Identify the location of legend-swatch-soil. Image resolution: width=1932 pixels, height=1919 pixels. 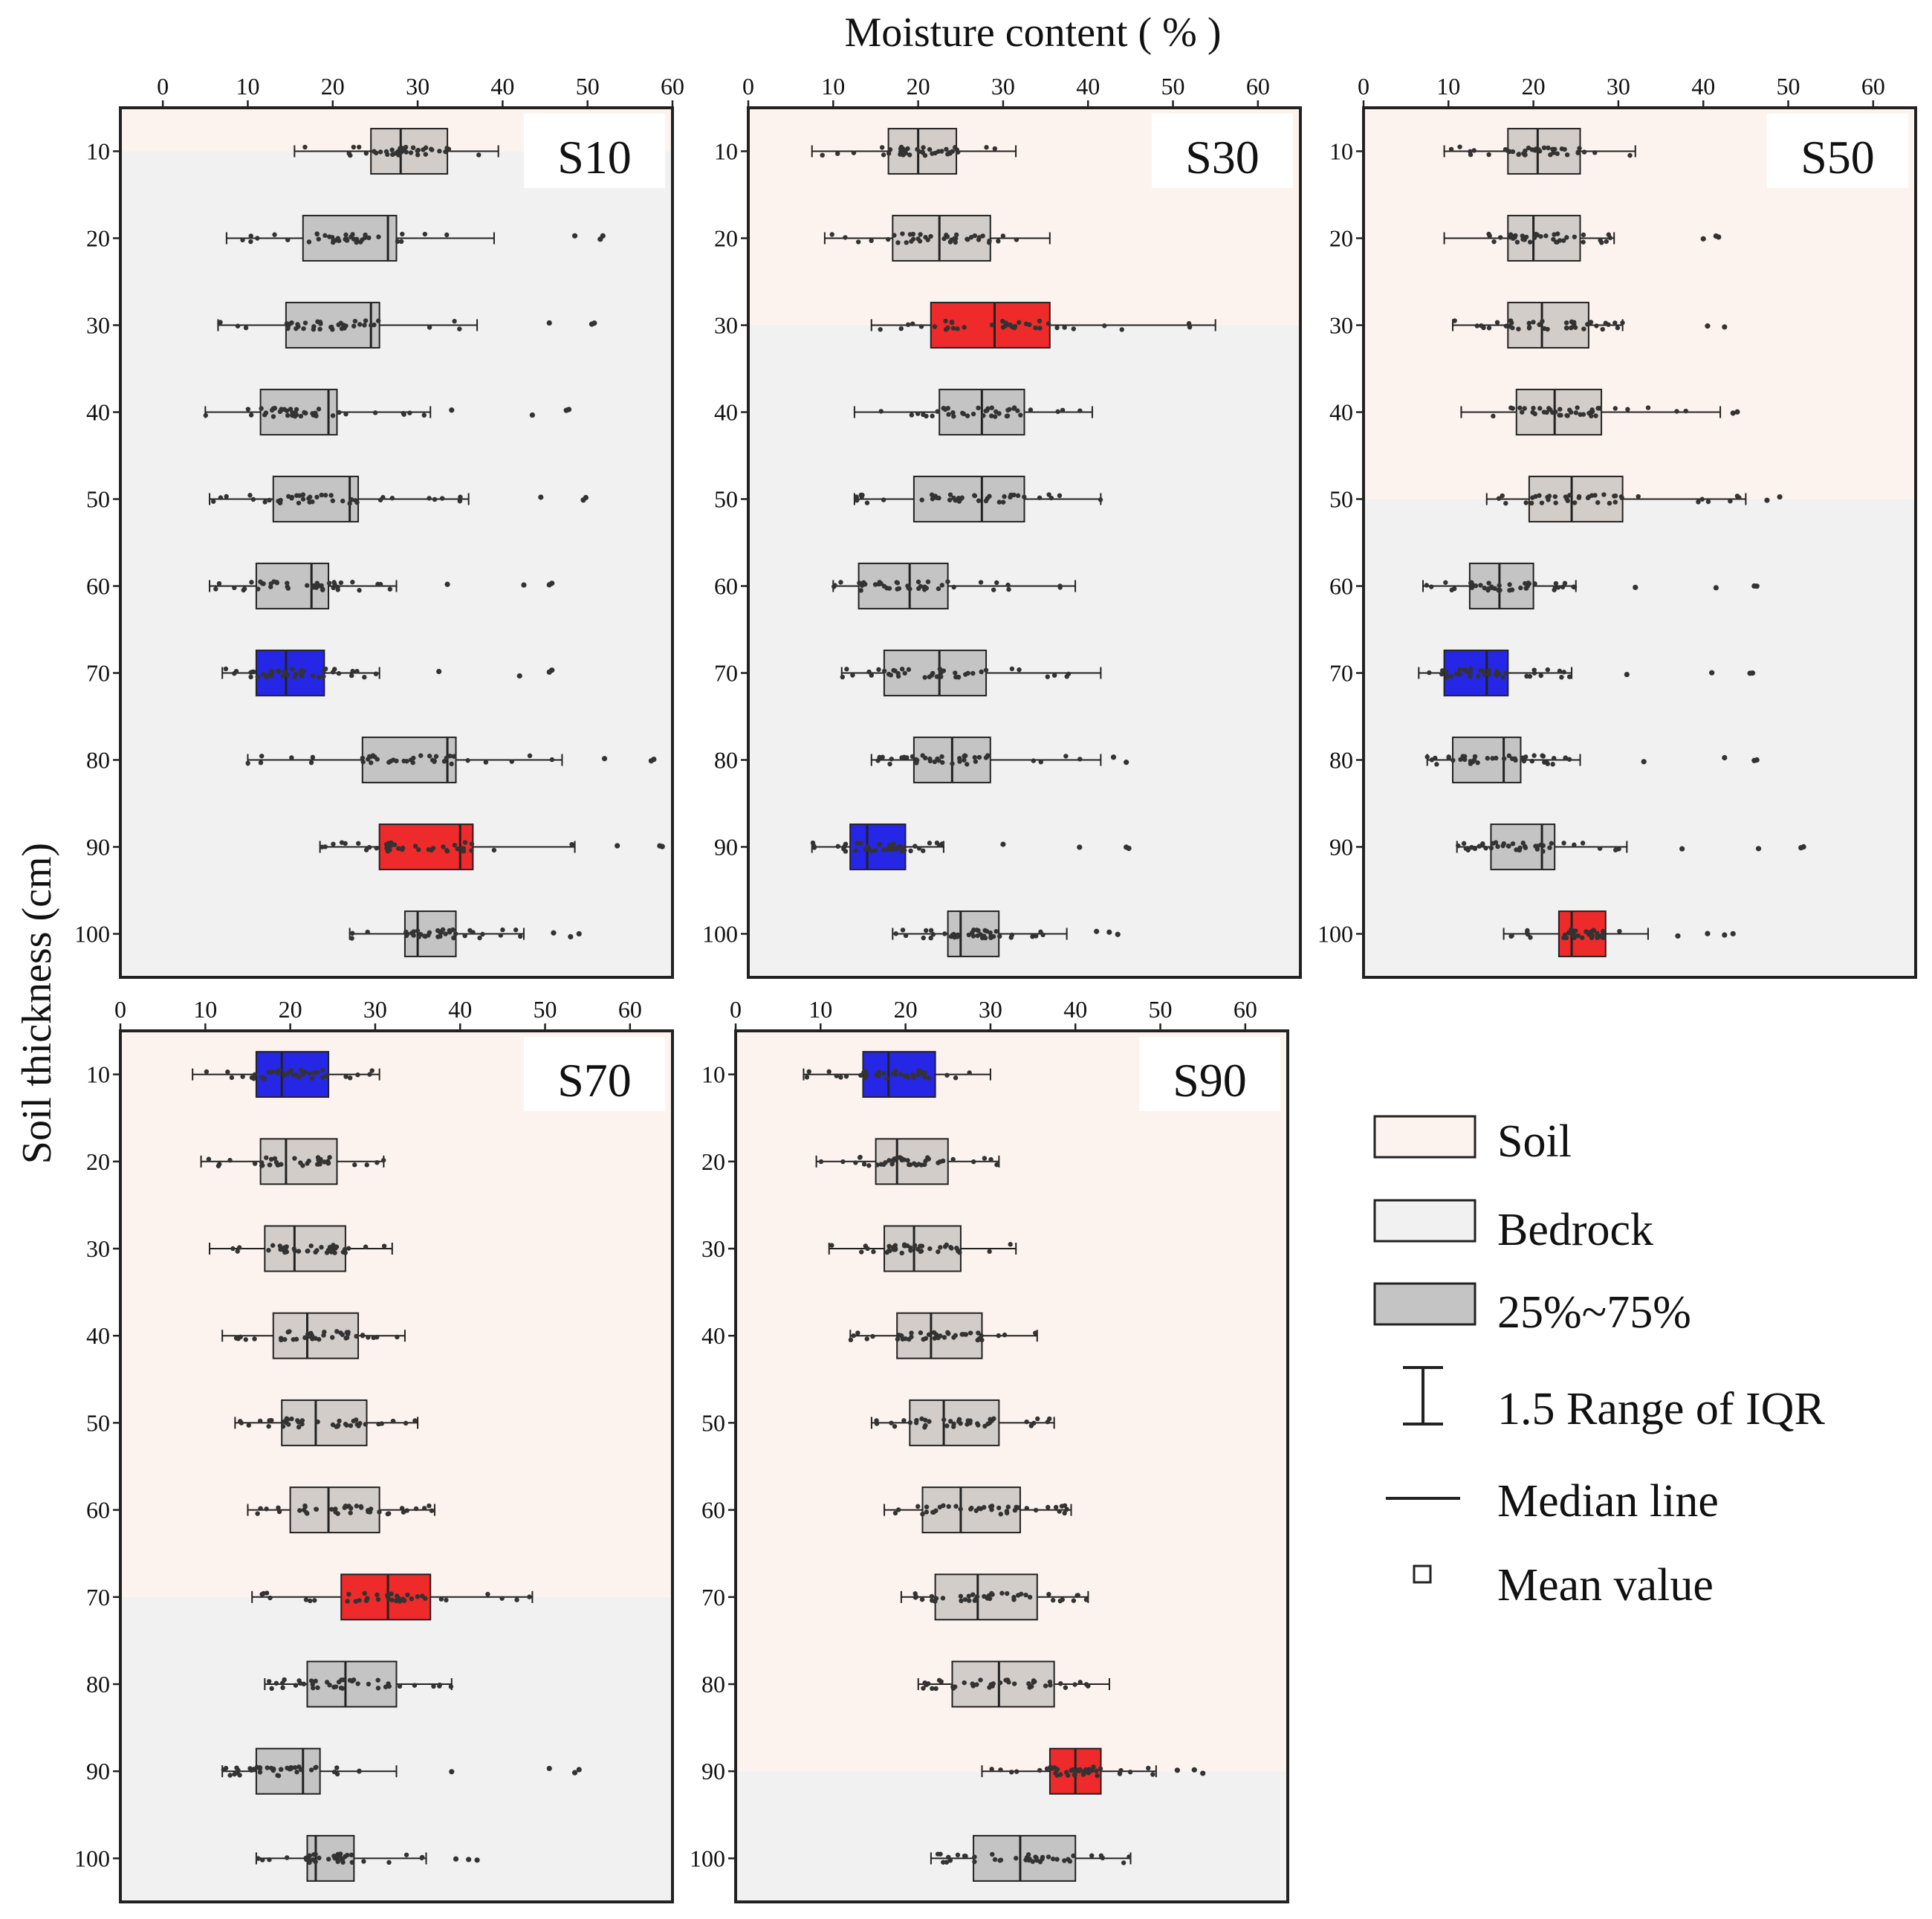
(1424, 1137).